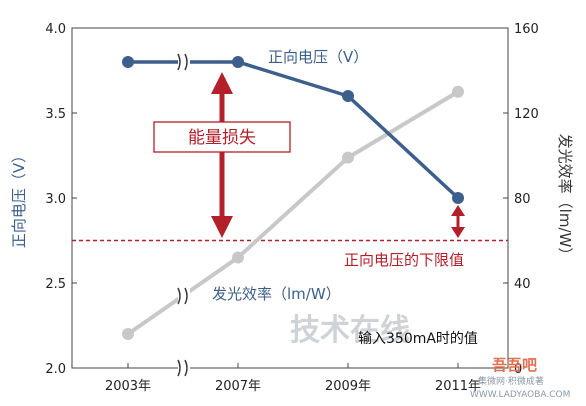 This screenshot has width=586, height=406. What do you see at coordinates (222, 155) in the screenshot?
I see `energy-loss-arrow` at bounding box center [222, 155].